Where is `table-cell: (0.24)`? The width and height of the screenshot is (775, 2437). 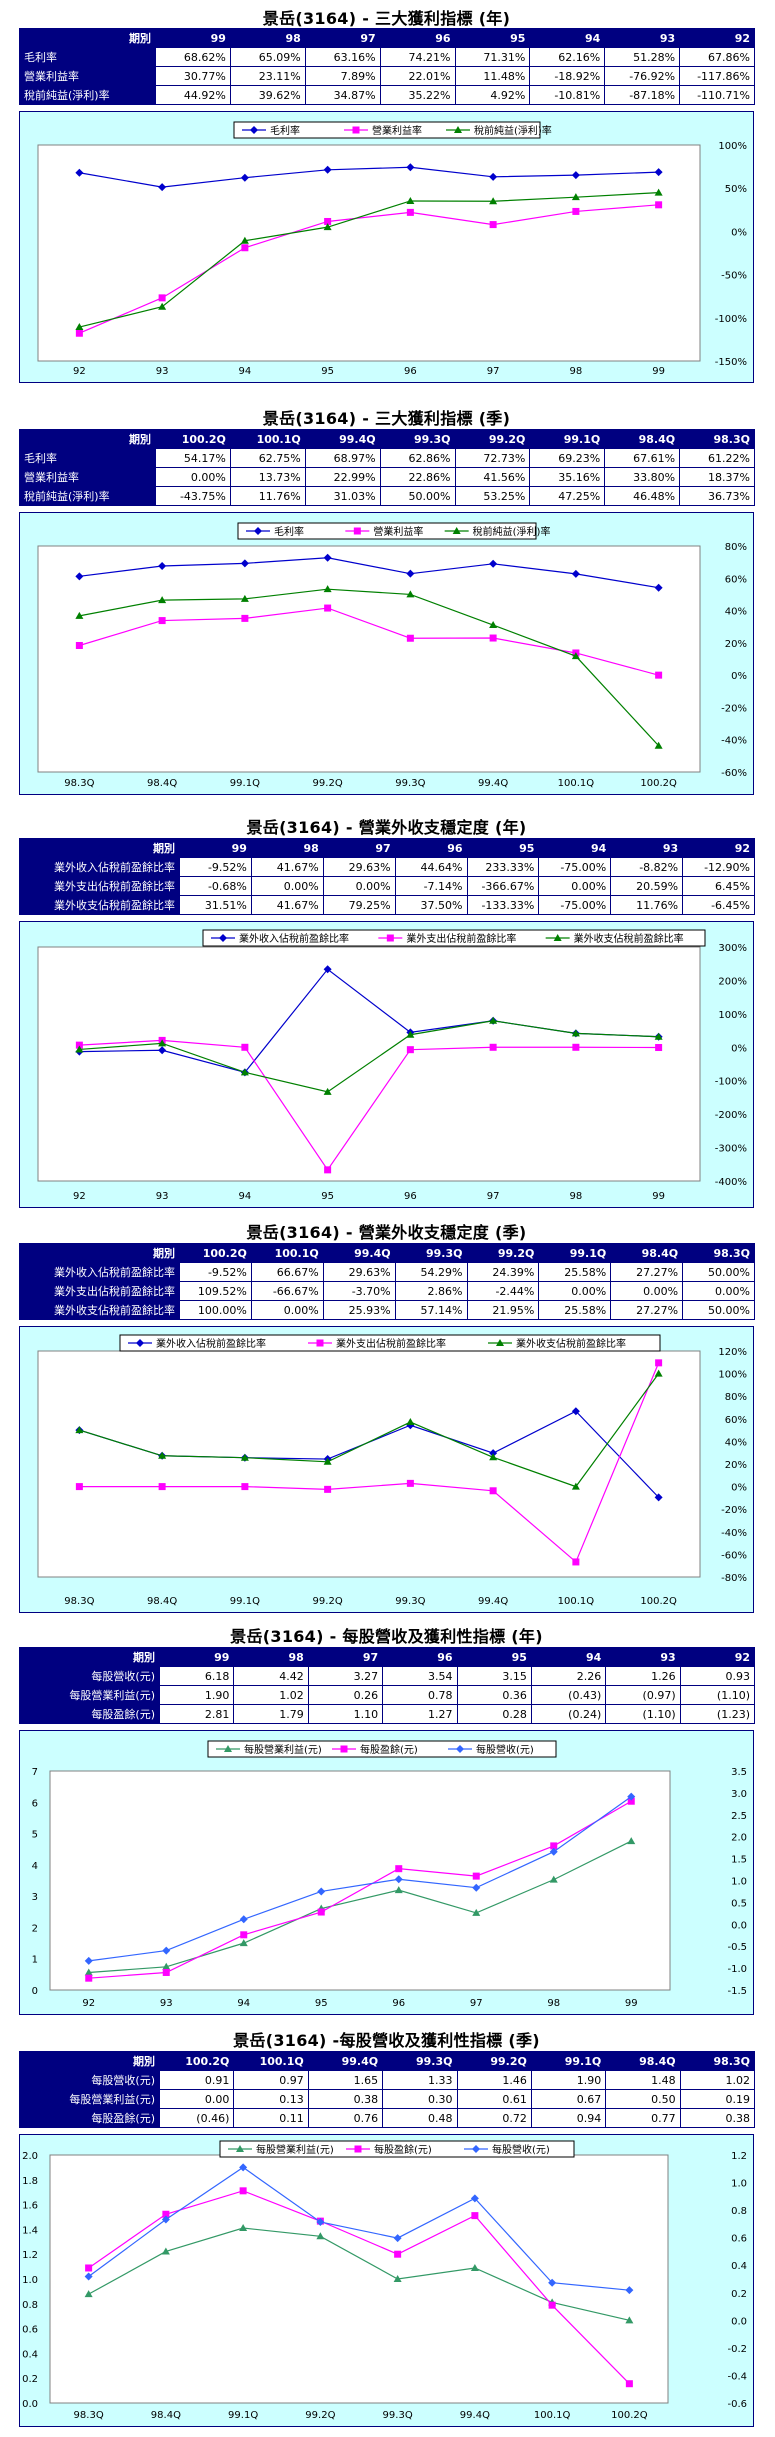
table-cell: (0.24) is located at coordinates (568, 1714).